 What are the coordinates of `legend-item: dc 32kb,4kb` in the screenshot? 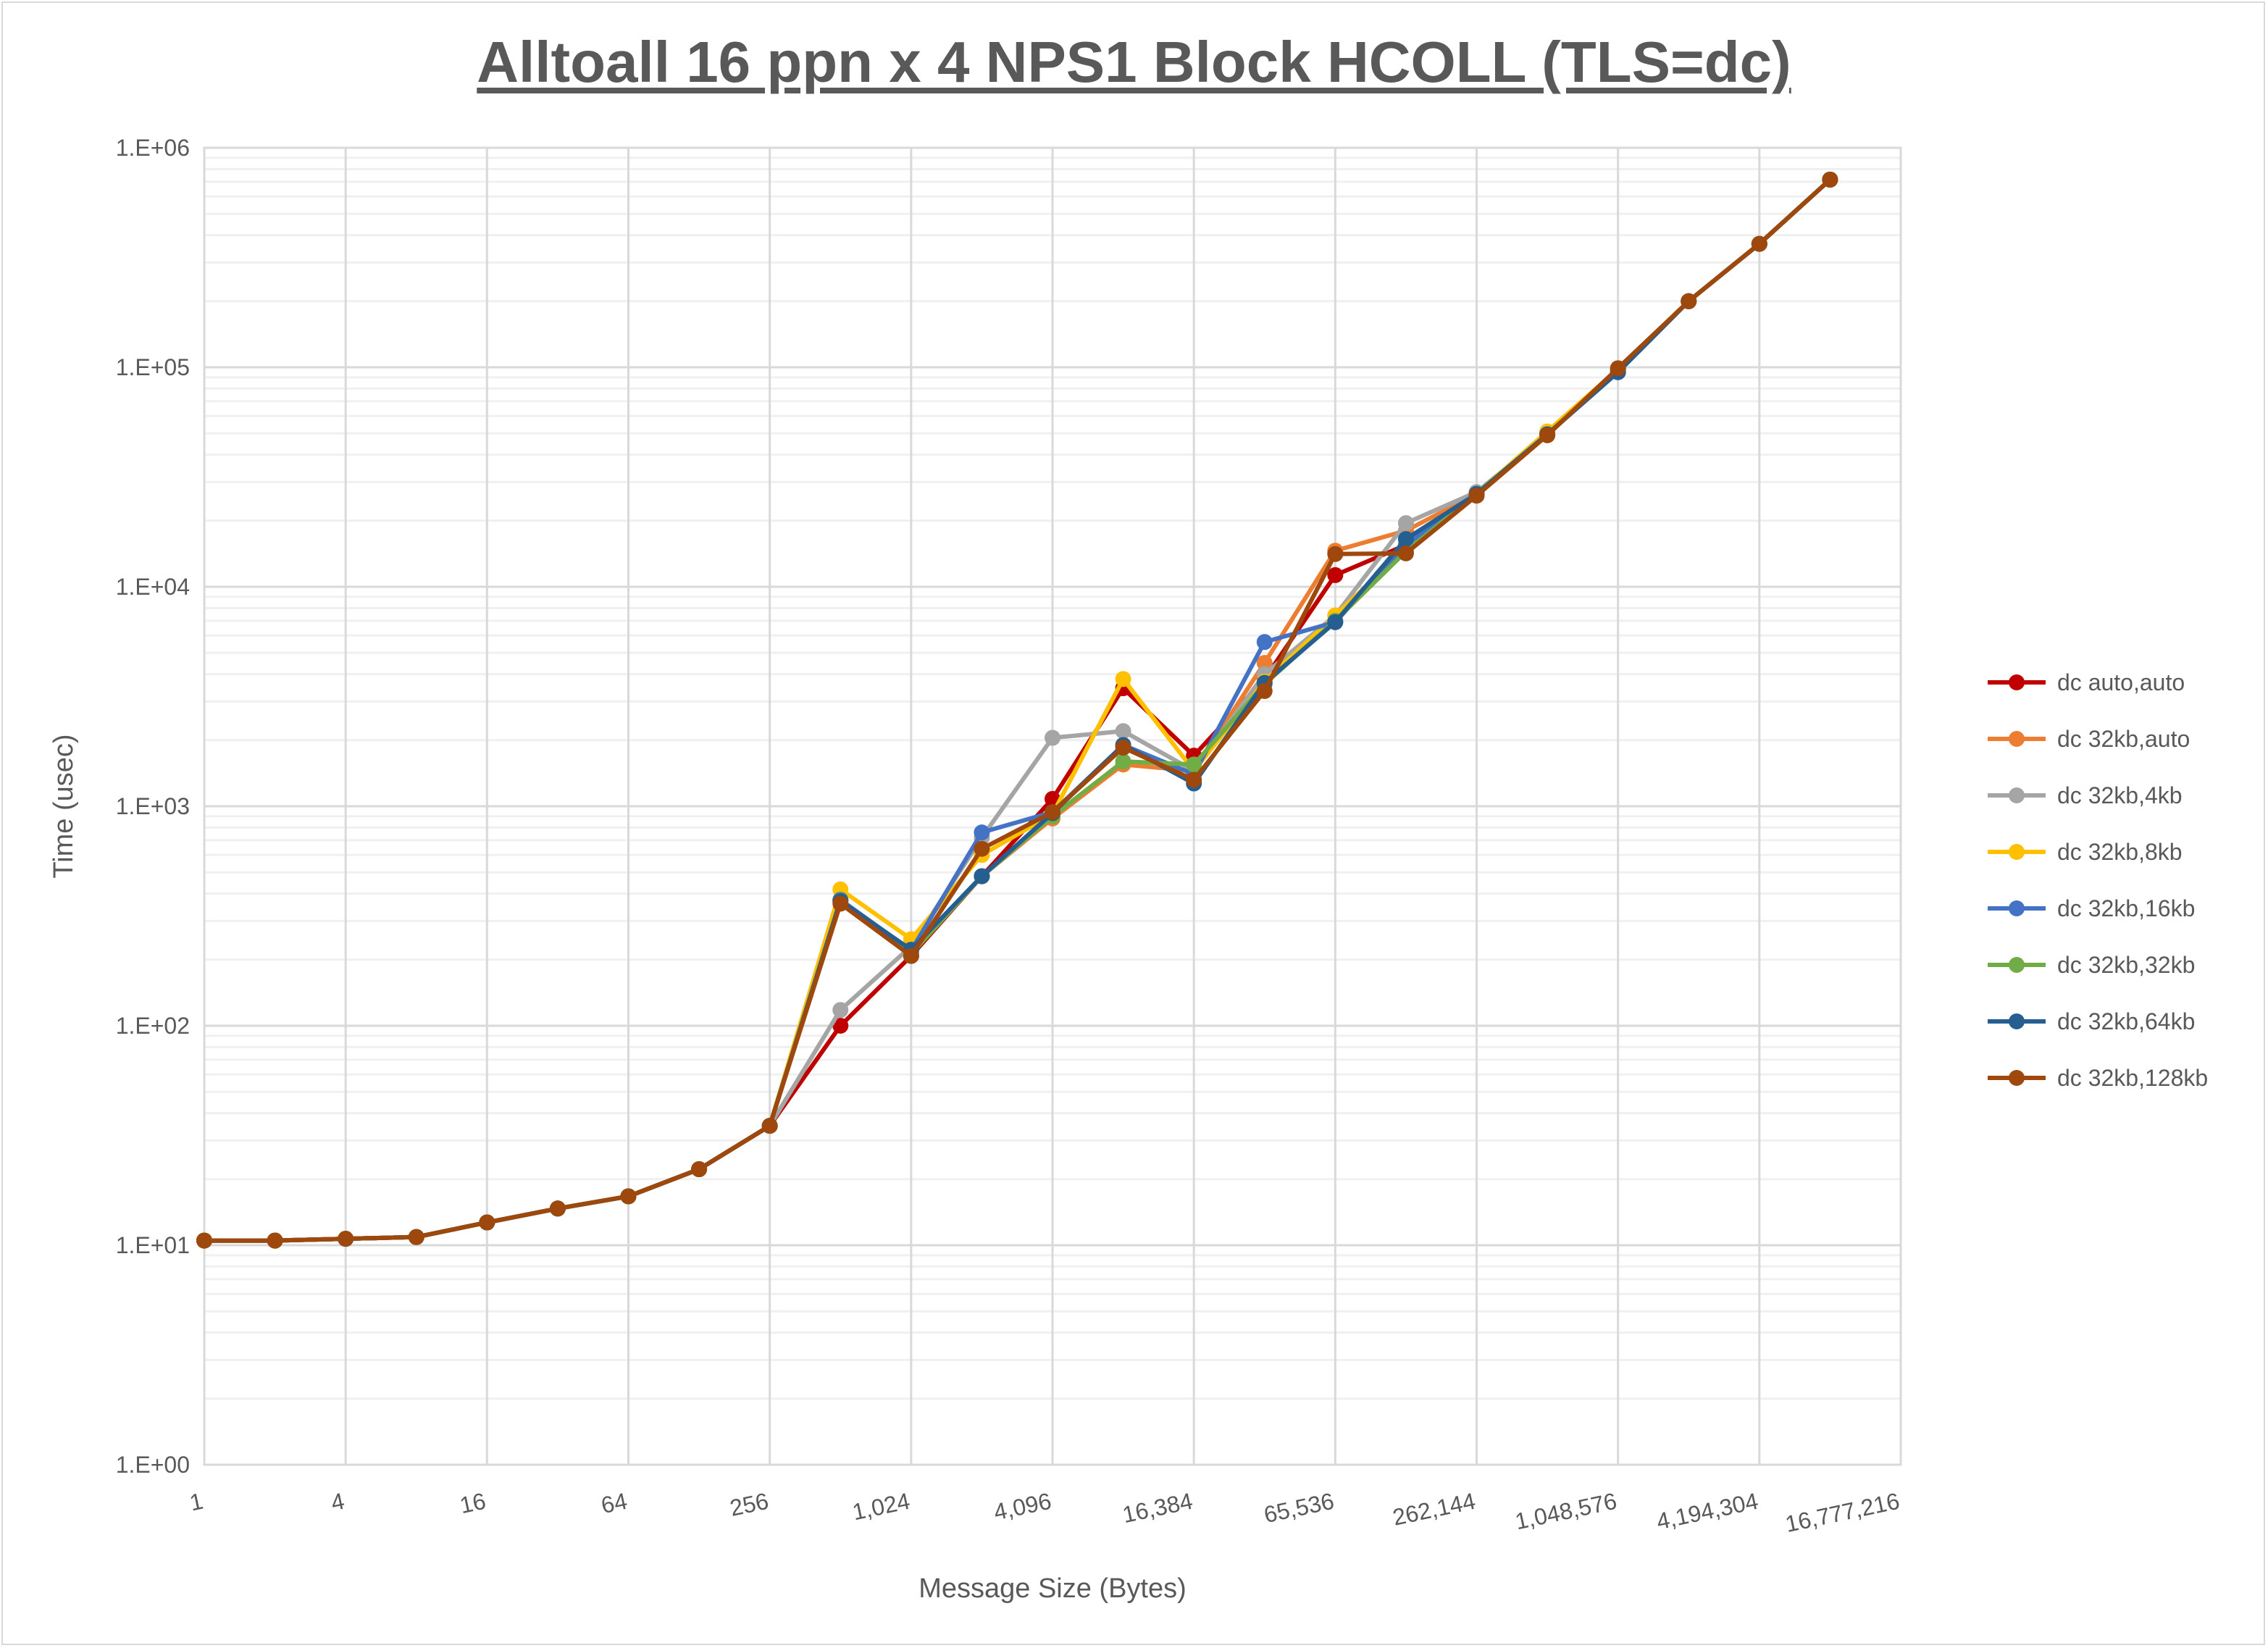 It's located at (2086, 795).